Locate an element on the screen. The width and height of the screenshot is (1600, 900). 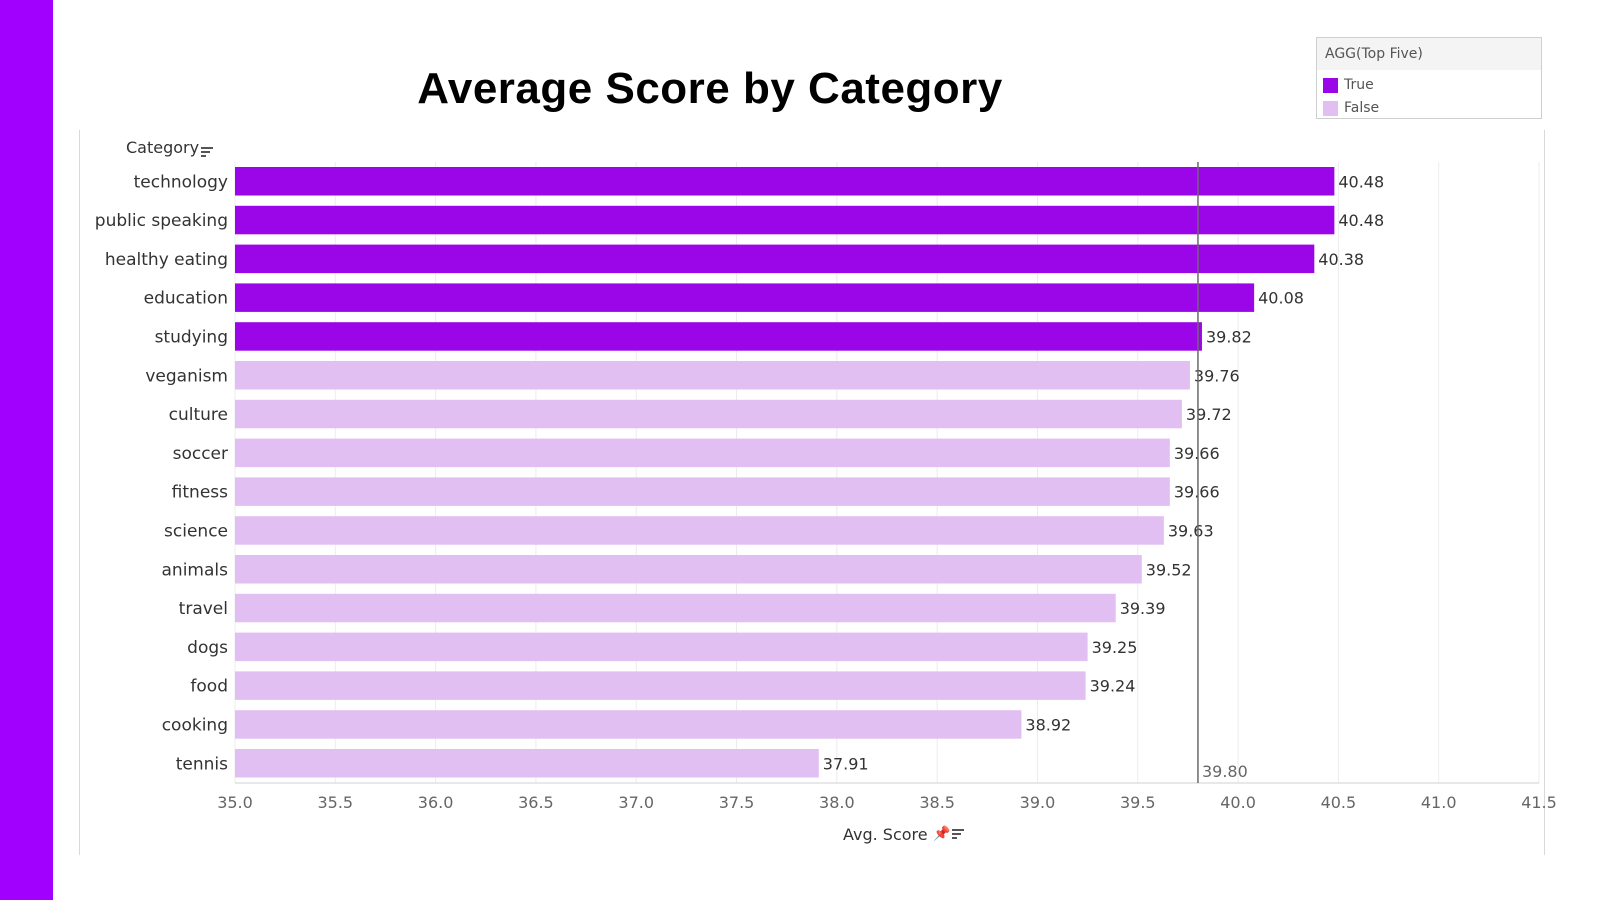
category-label: fitness is located at coordinates (200, 493).